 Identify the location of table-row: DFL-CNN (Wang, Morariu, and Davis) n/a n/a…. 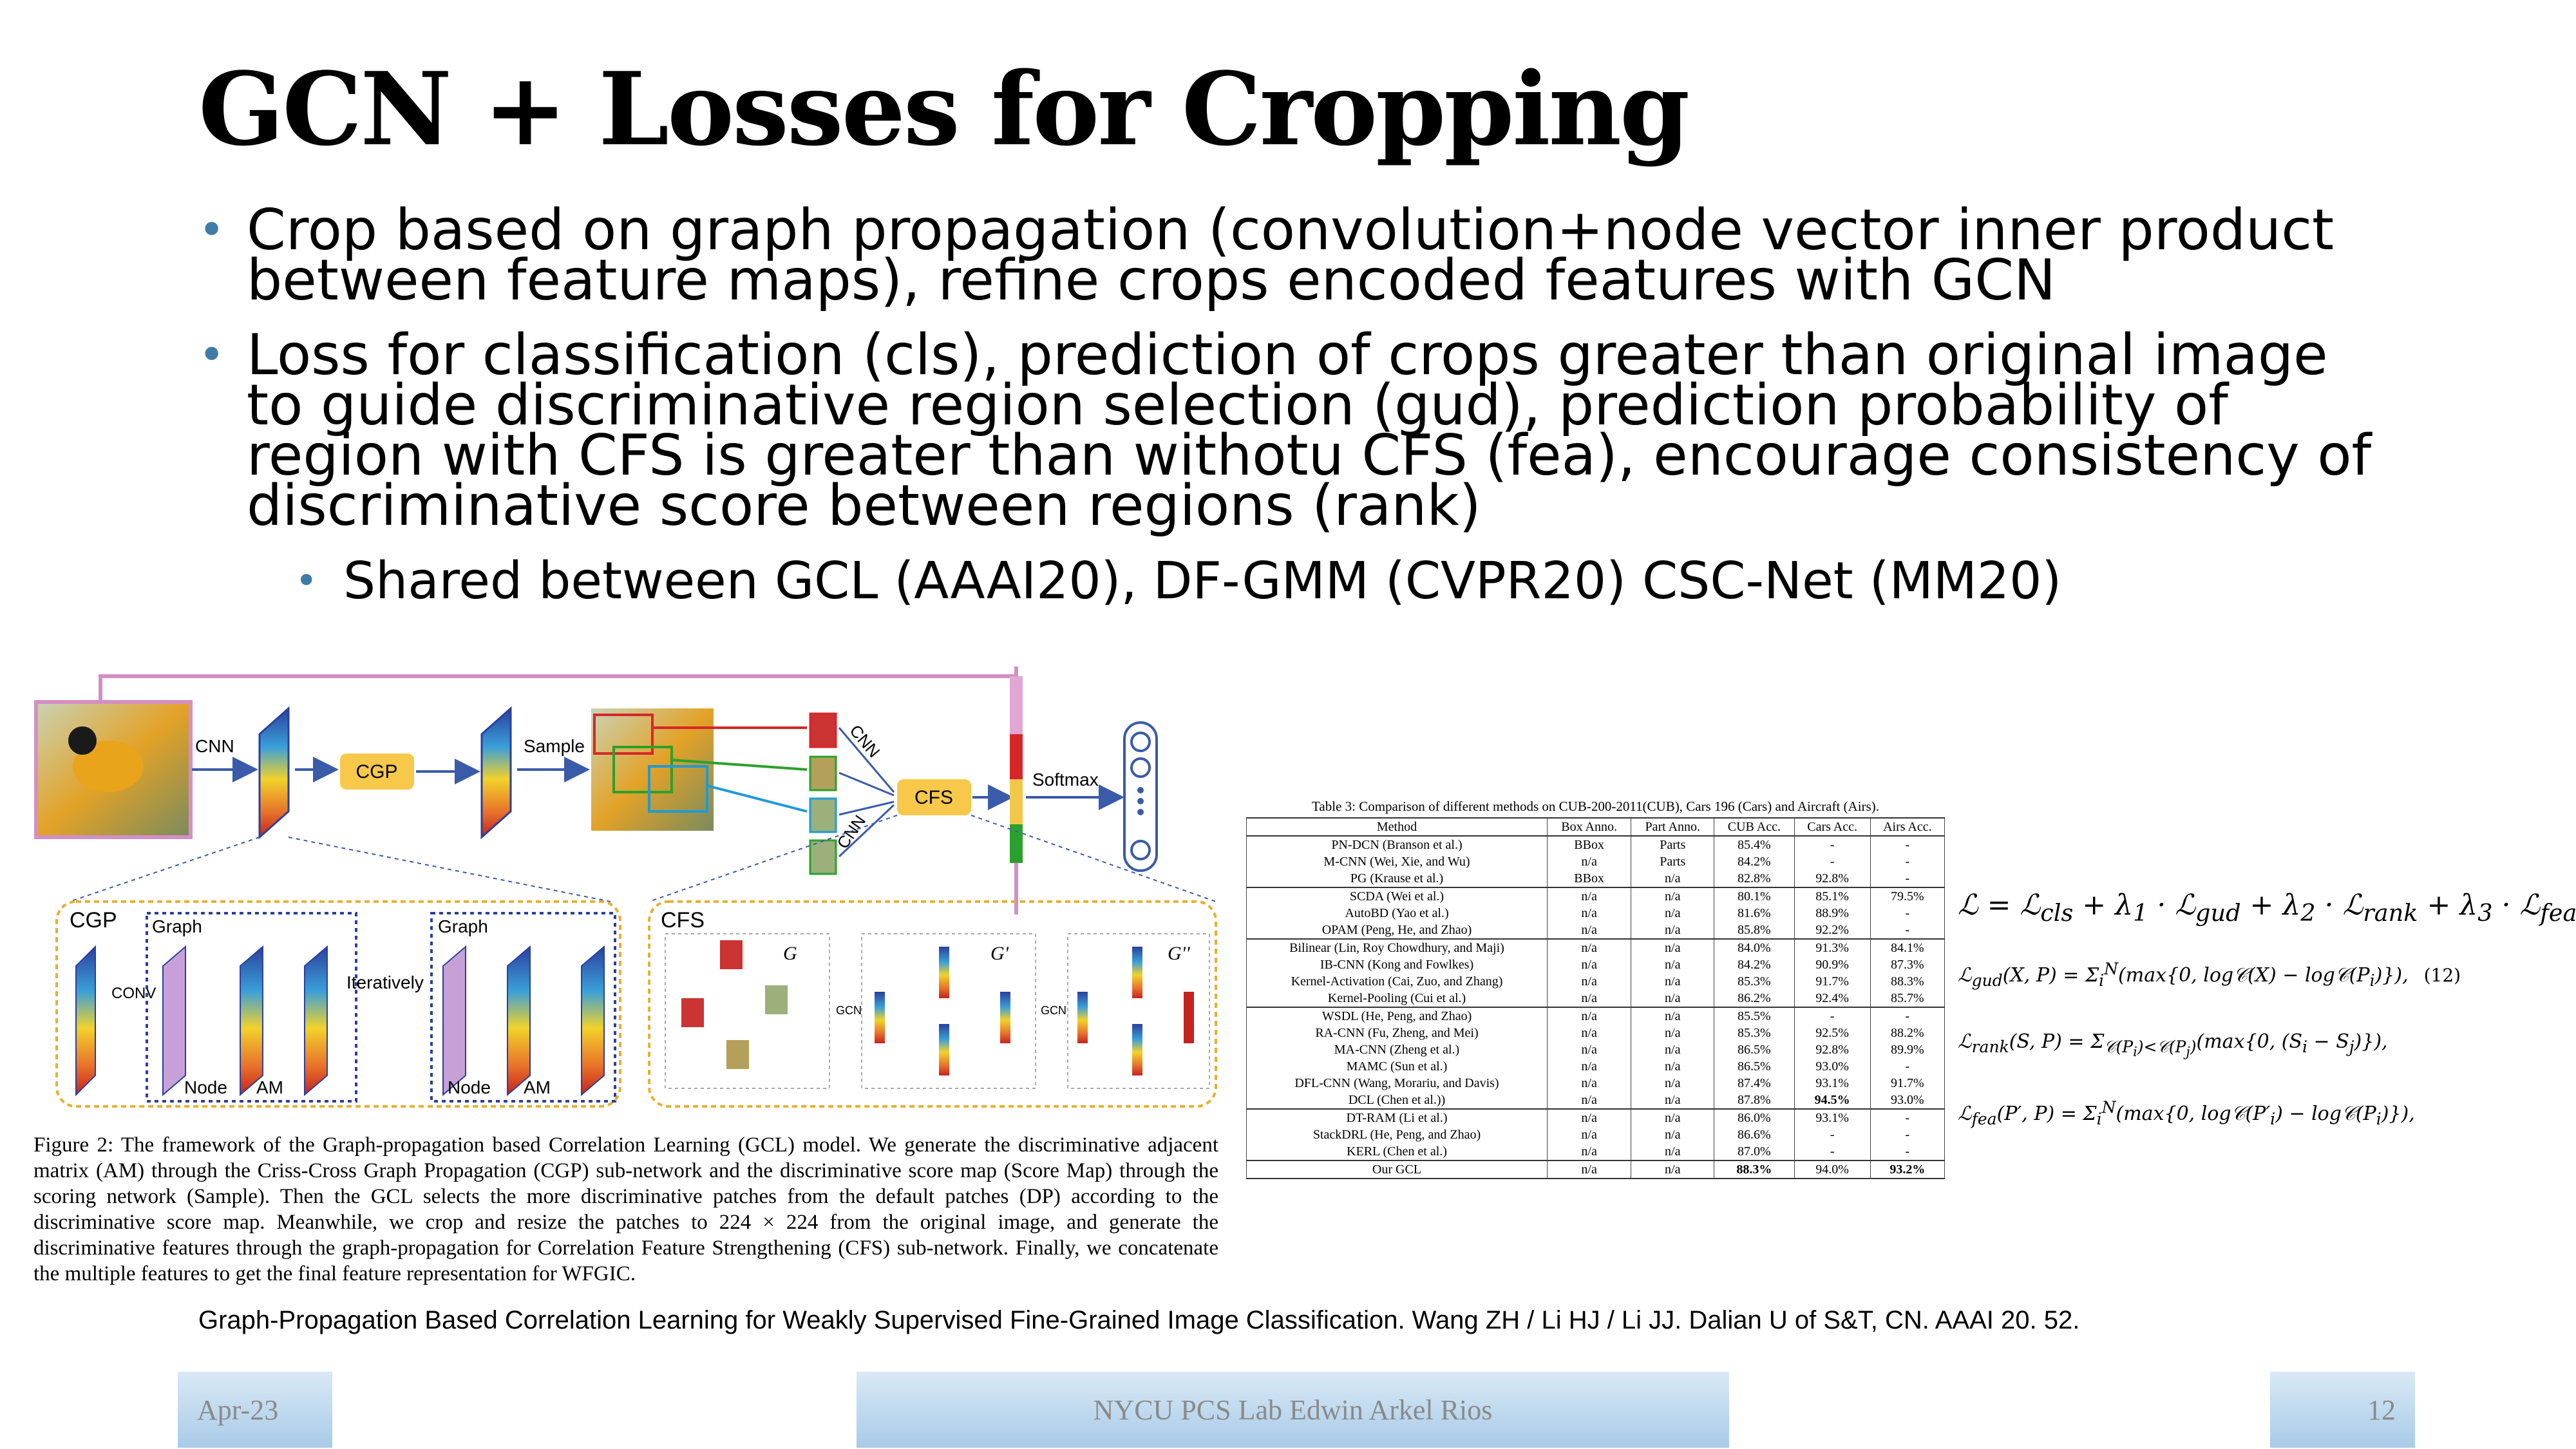
(1596, 1083).